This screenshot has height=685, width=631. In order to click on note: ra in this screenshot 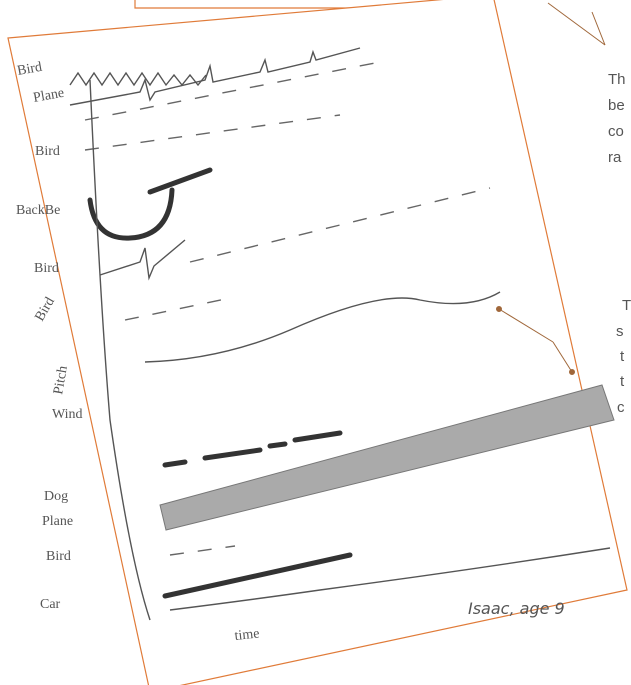, I will do `click(615, 157)`.